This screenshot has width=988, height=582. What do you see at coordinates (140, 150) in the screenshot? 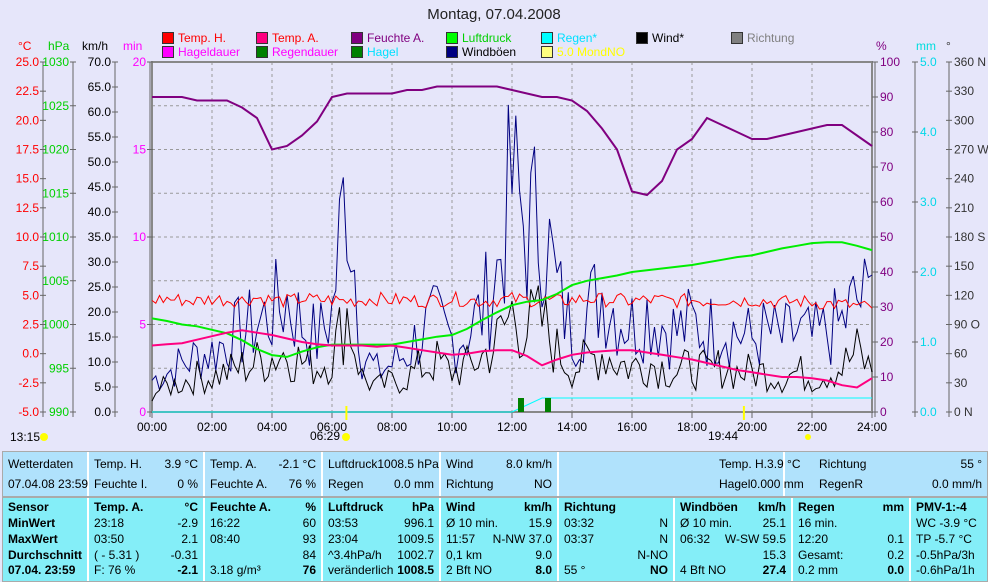
I see `min-axis-label: 15` at bounding box center [140, 150].